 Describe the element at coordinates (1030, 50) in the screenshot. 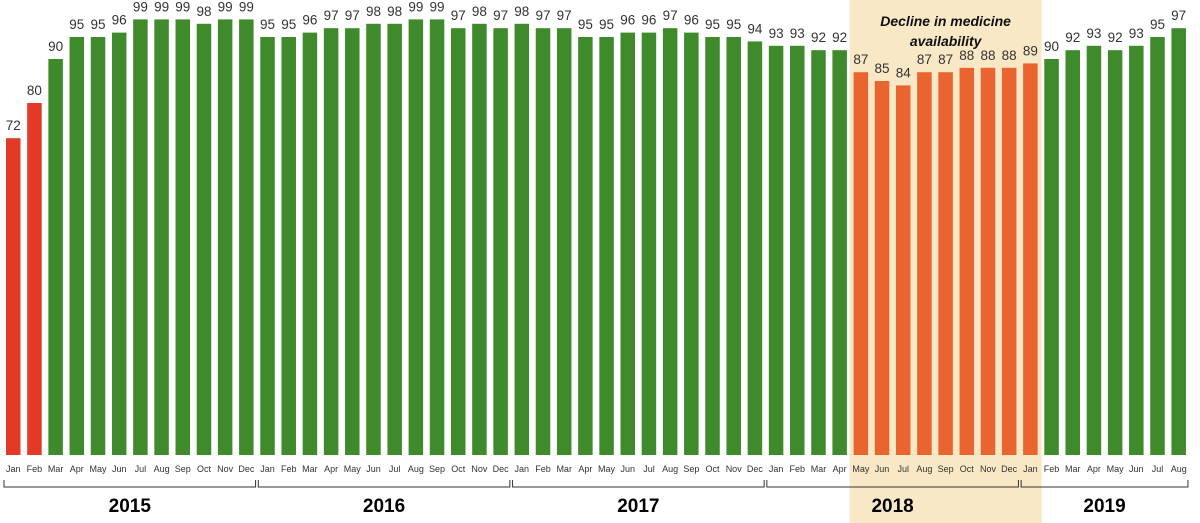

I see `data-label: 89` at that location.